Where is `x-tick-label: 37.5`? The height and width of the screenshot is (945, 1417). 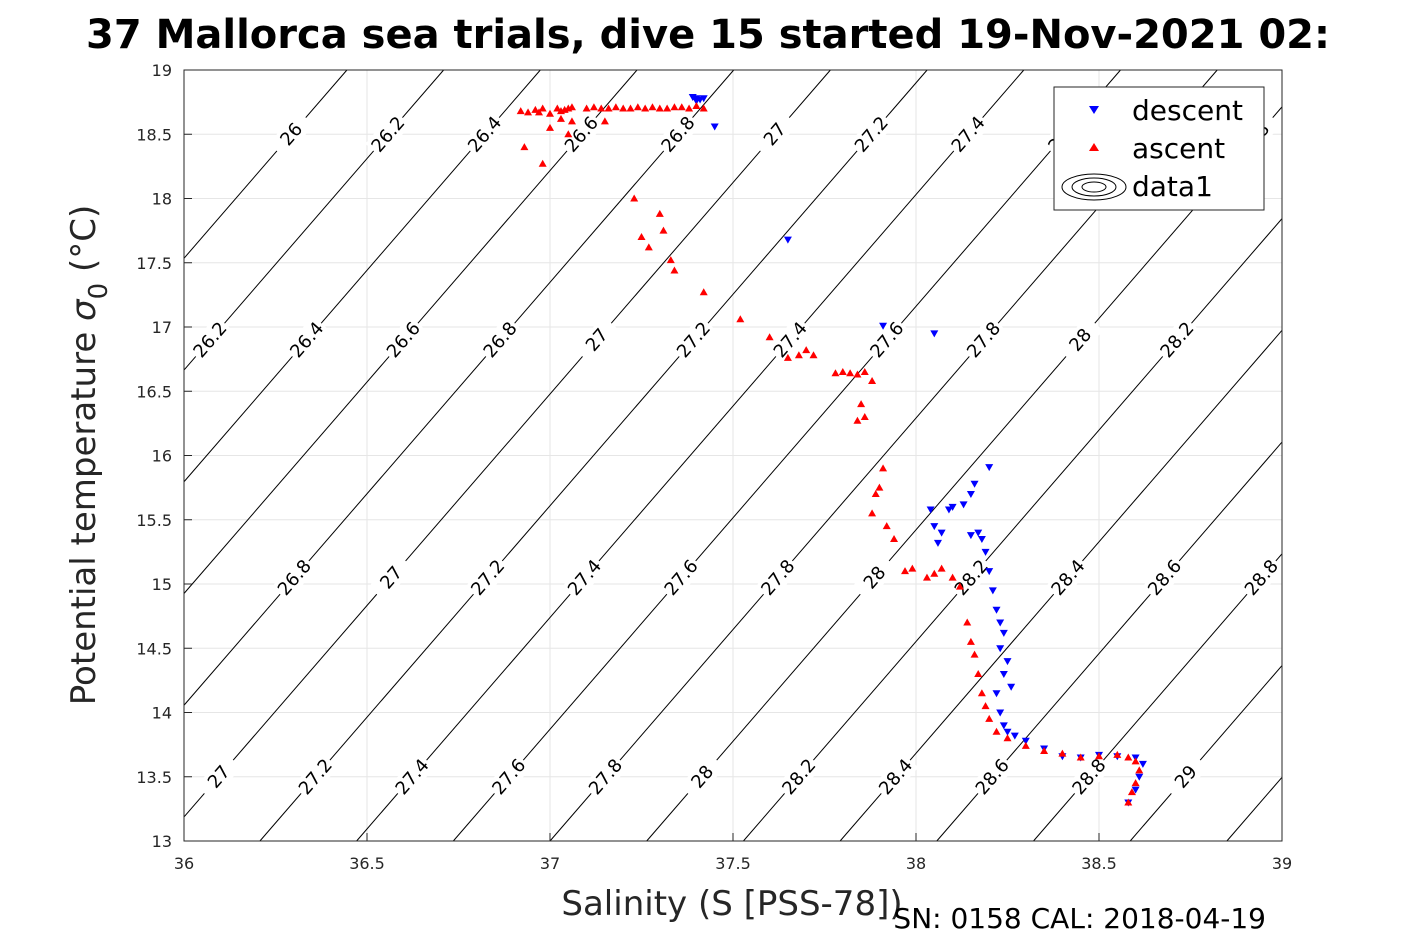 x-tick-label: 37.5 is located at coordinates (733, 863).